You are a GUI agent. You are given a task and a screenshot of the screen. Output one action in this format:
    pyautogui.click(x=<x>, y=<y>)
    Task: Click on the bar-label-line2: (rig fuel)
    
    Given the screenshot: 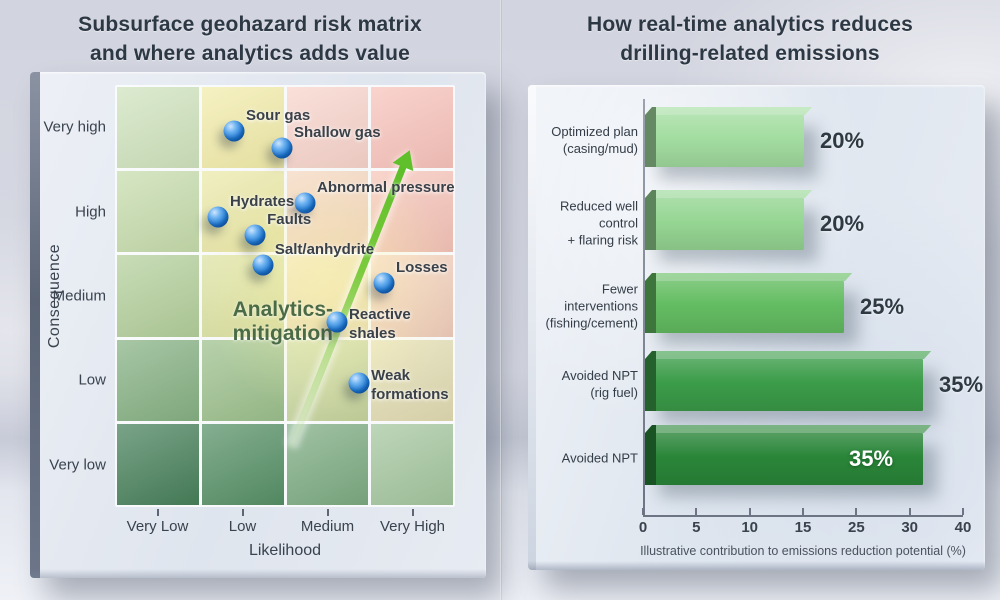 What is the action you would take?
    pyautogui.click(x=614, y=392)
    